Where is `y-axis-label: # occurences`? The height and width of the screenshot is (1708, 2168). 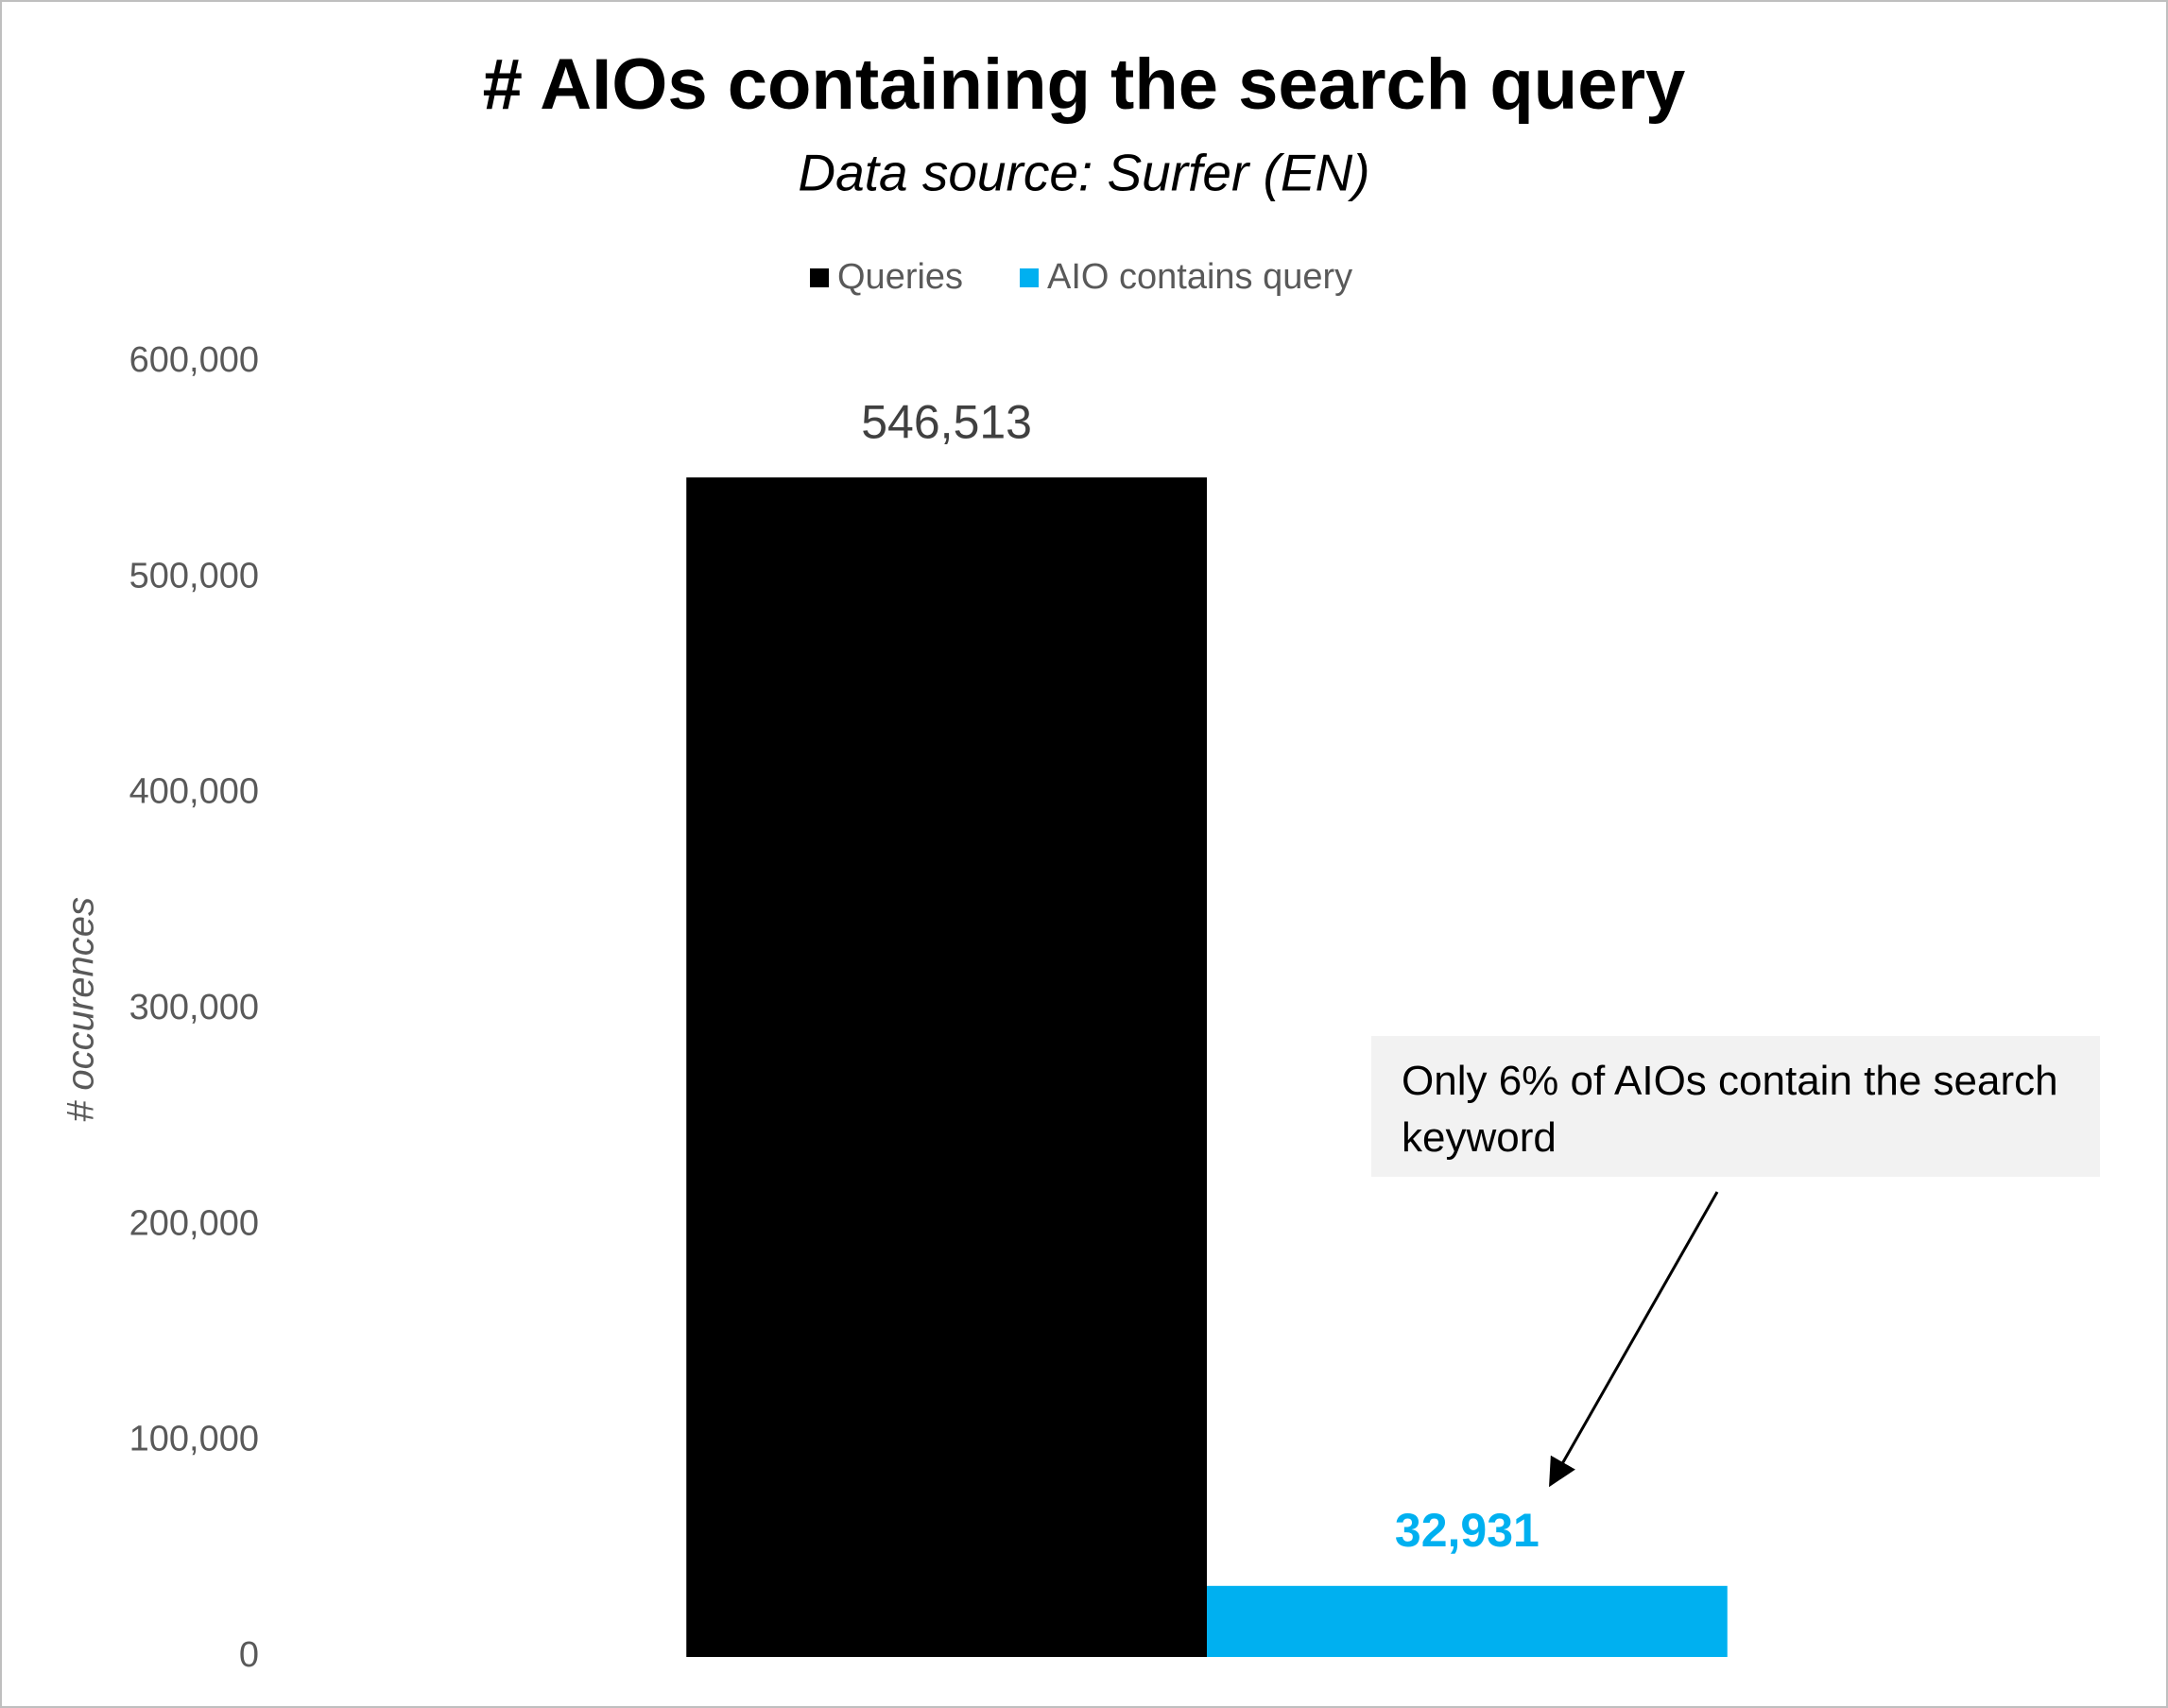
y-axis-label: # occurences is located at coordinates (81, 1009).